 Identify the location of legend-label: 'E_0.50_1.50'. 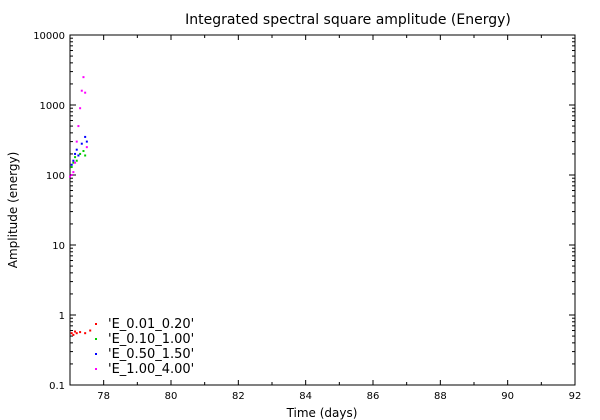
(151, 354).